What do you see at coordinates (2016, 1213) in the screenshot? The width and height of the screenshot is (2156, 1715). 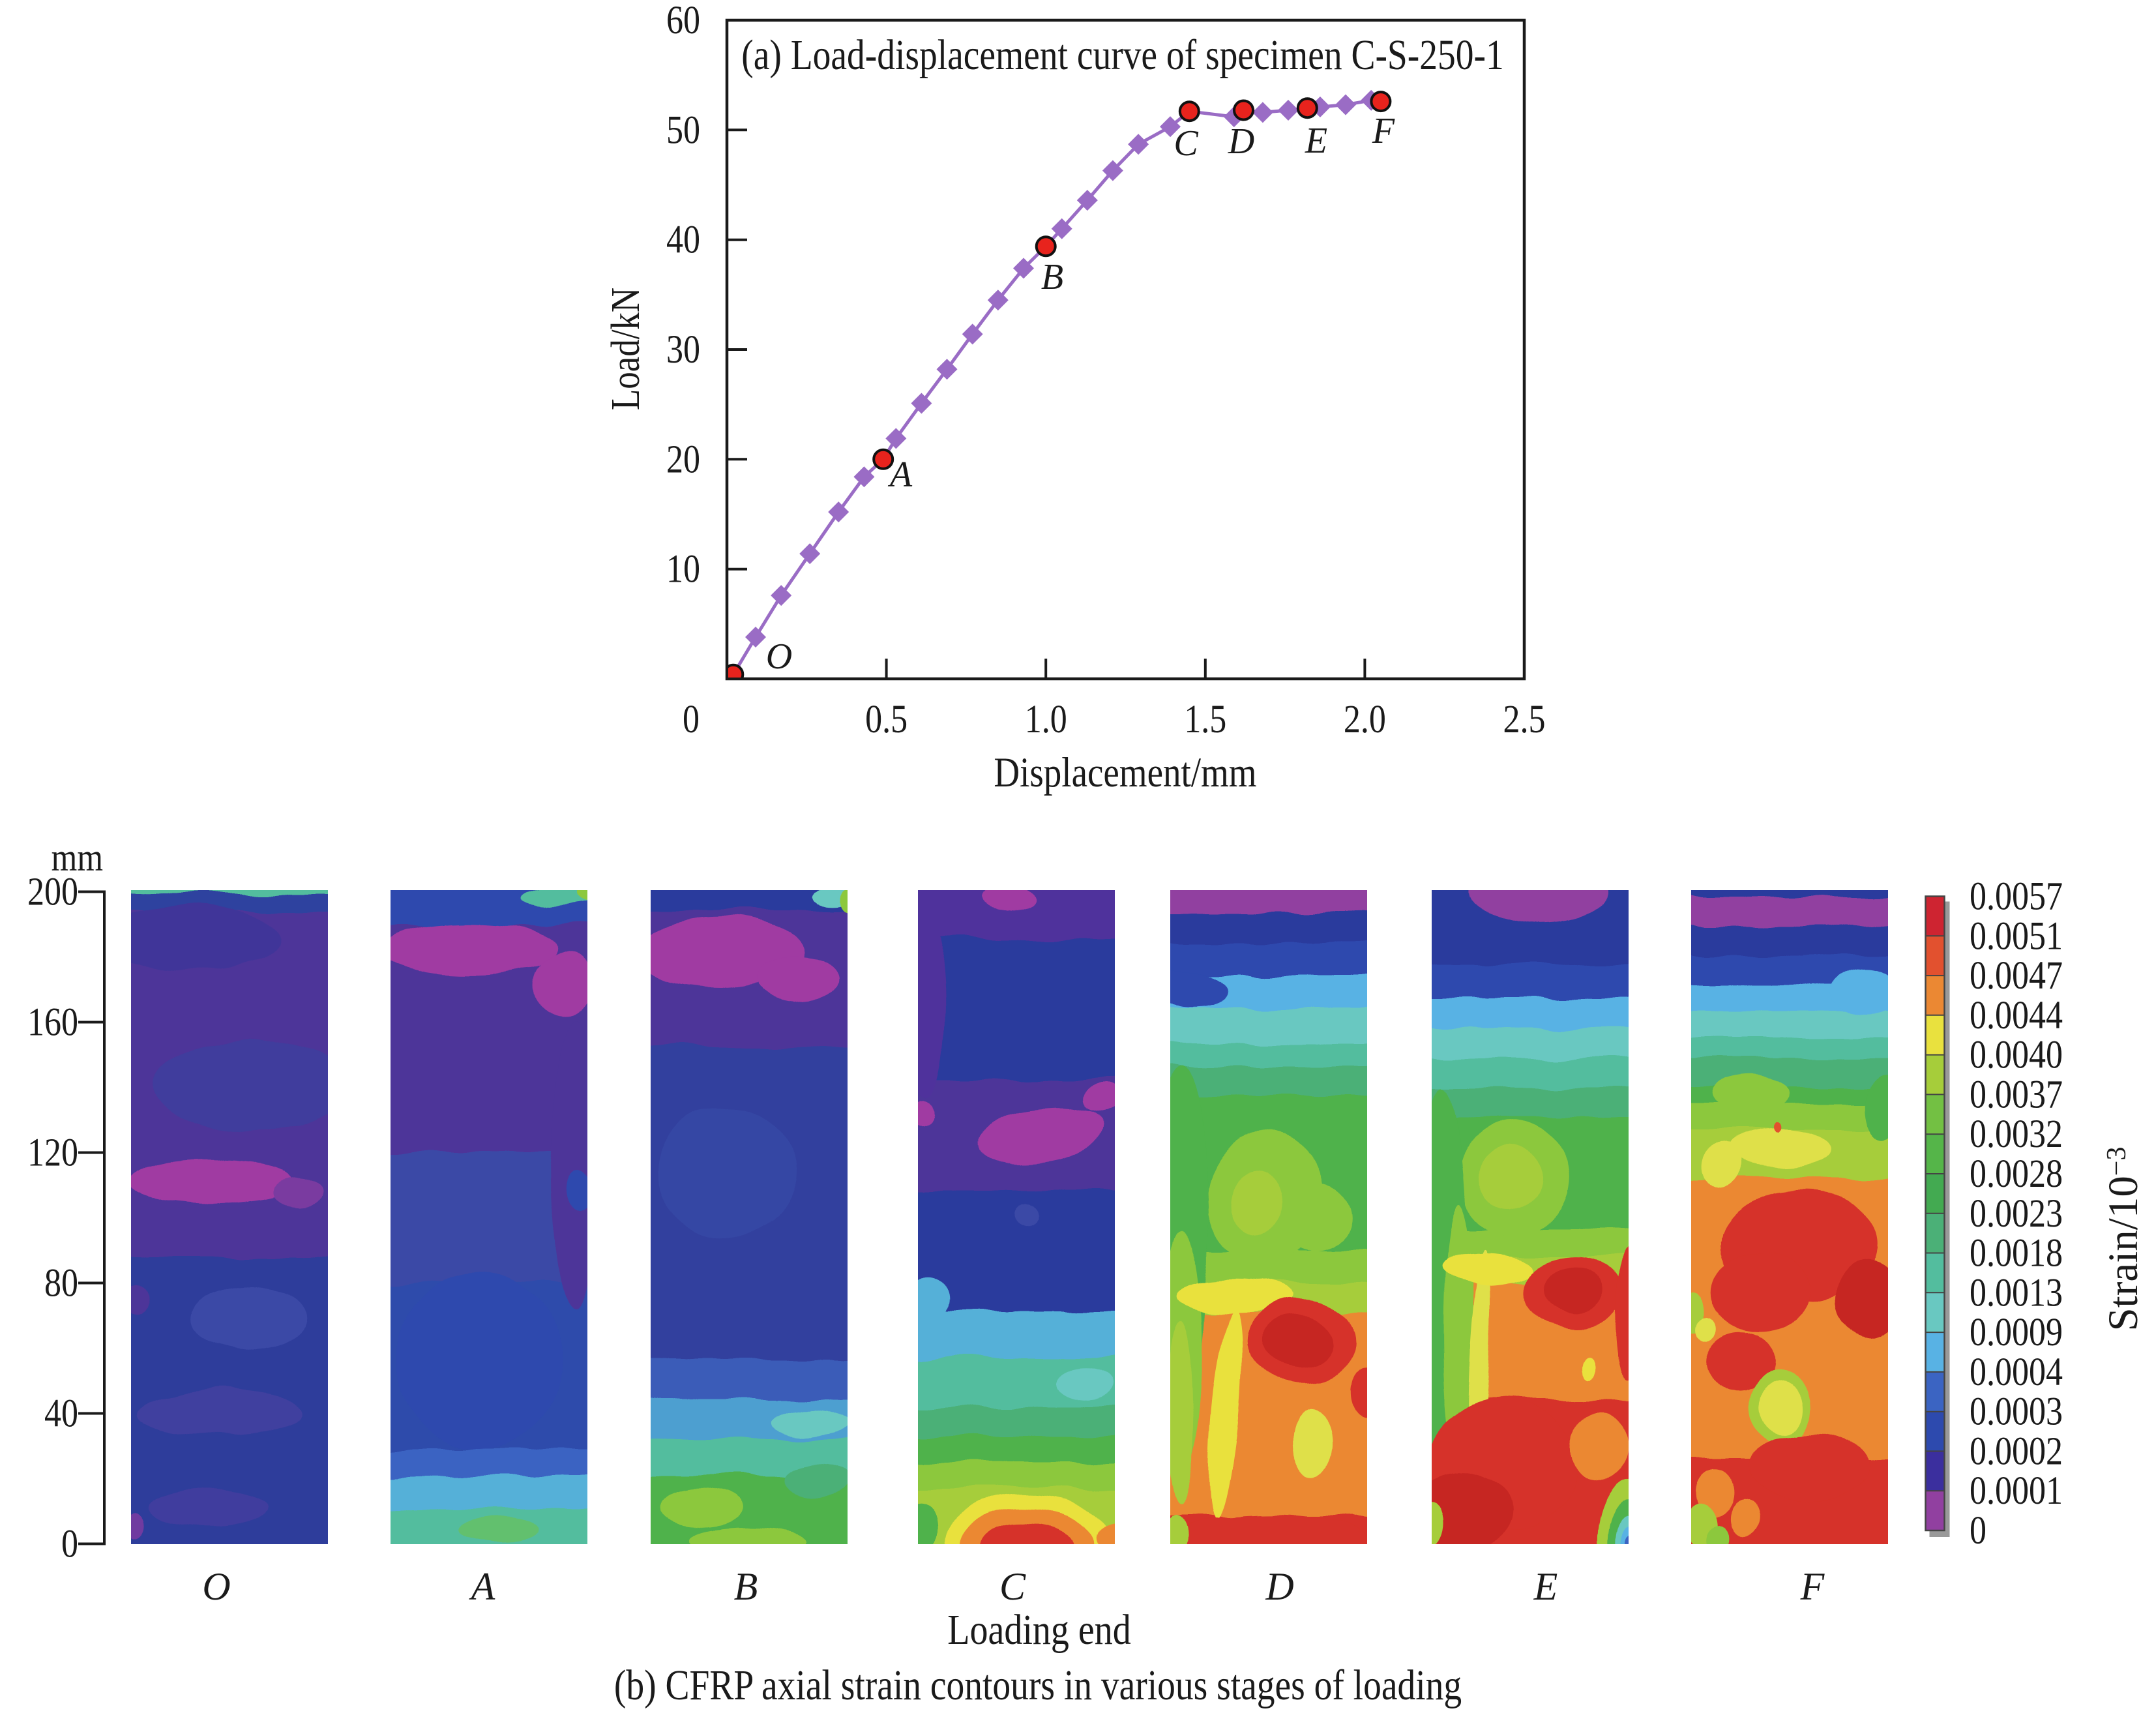 I see `svg-text: 0.0023` at bounding box center [2016, 1213].